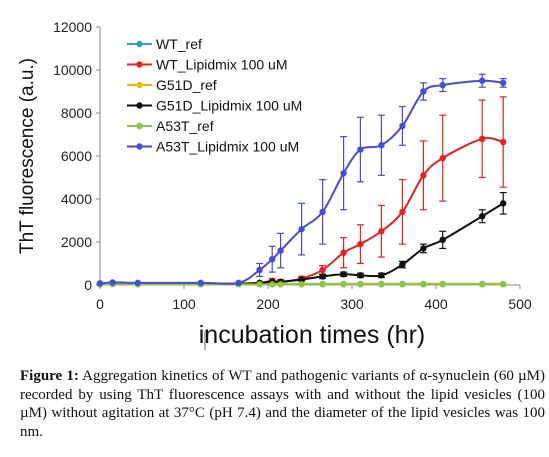  What do you see at coordinates (222, 65) in the screenshot?
I see `legend-label: WT_Lipidmix 100 uM` at bounding box center [222, 65].